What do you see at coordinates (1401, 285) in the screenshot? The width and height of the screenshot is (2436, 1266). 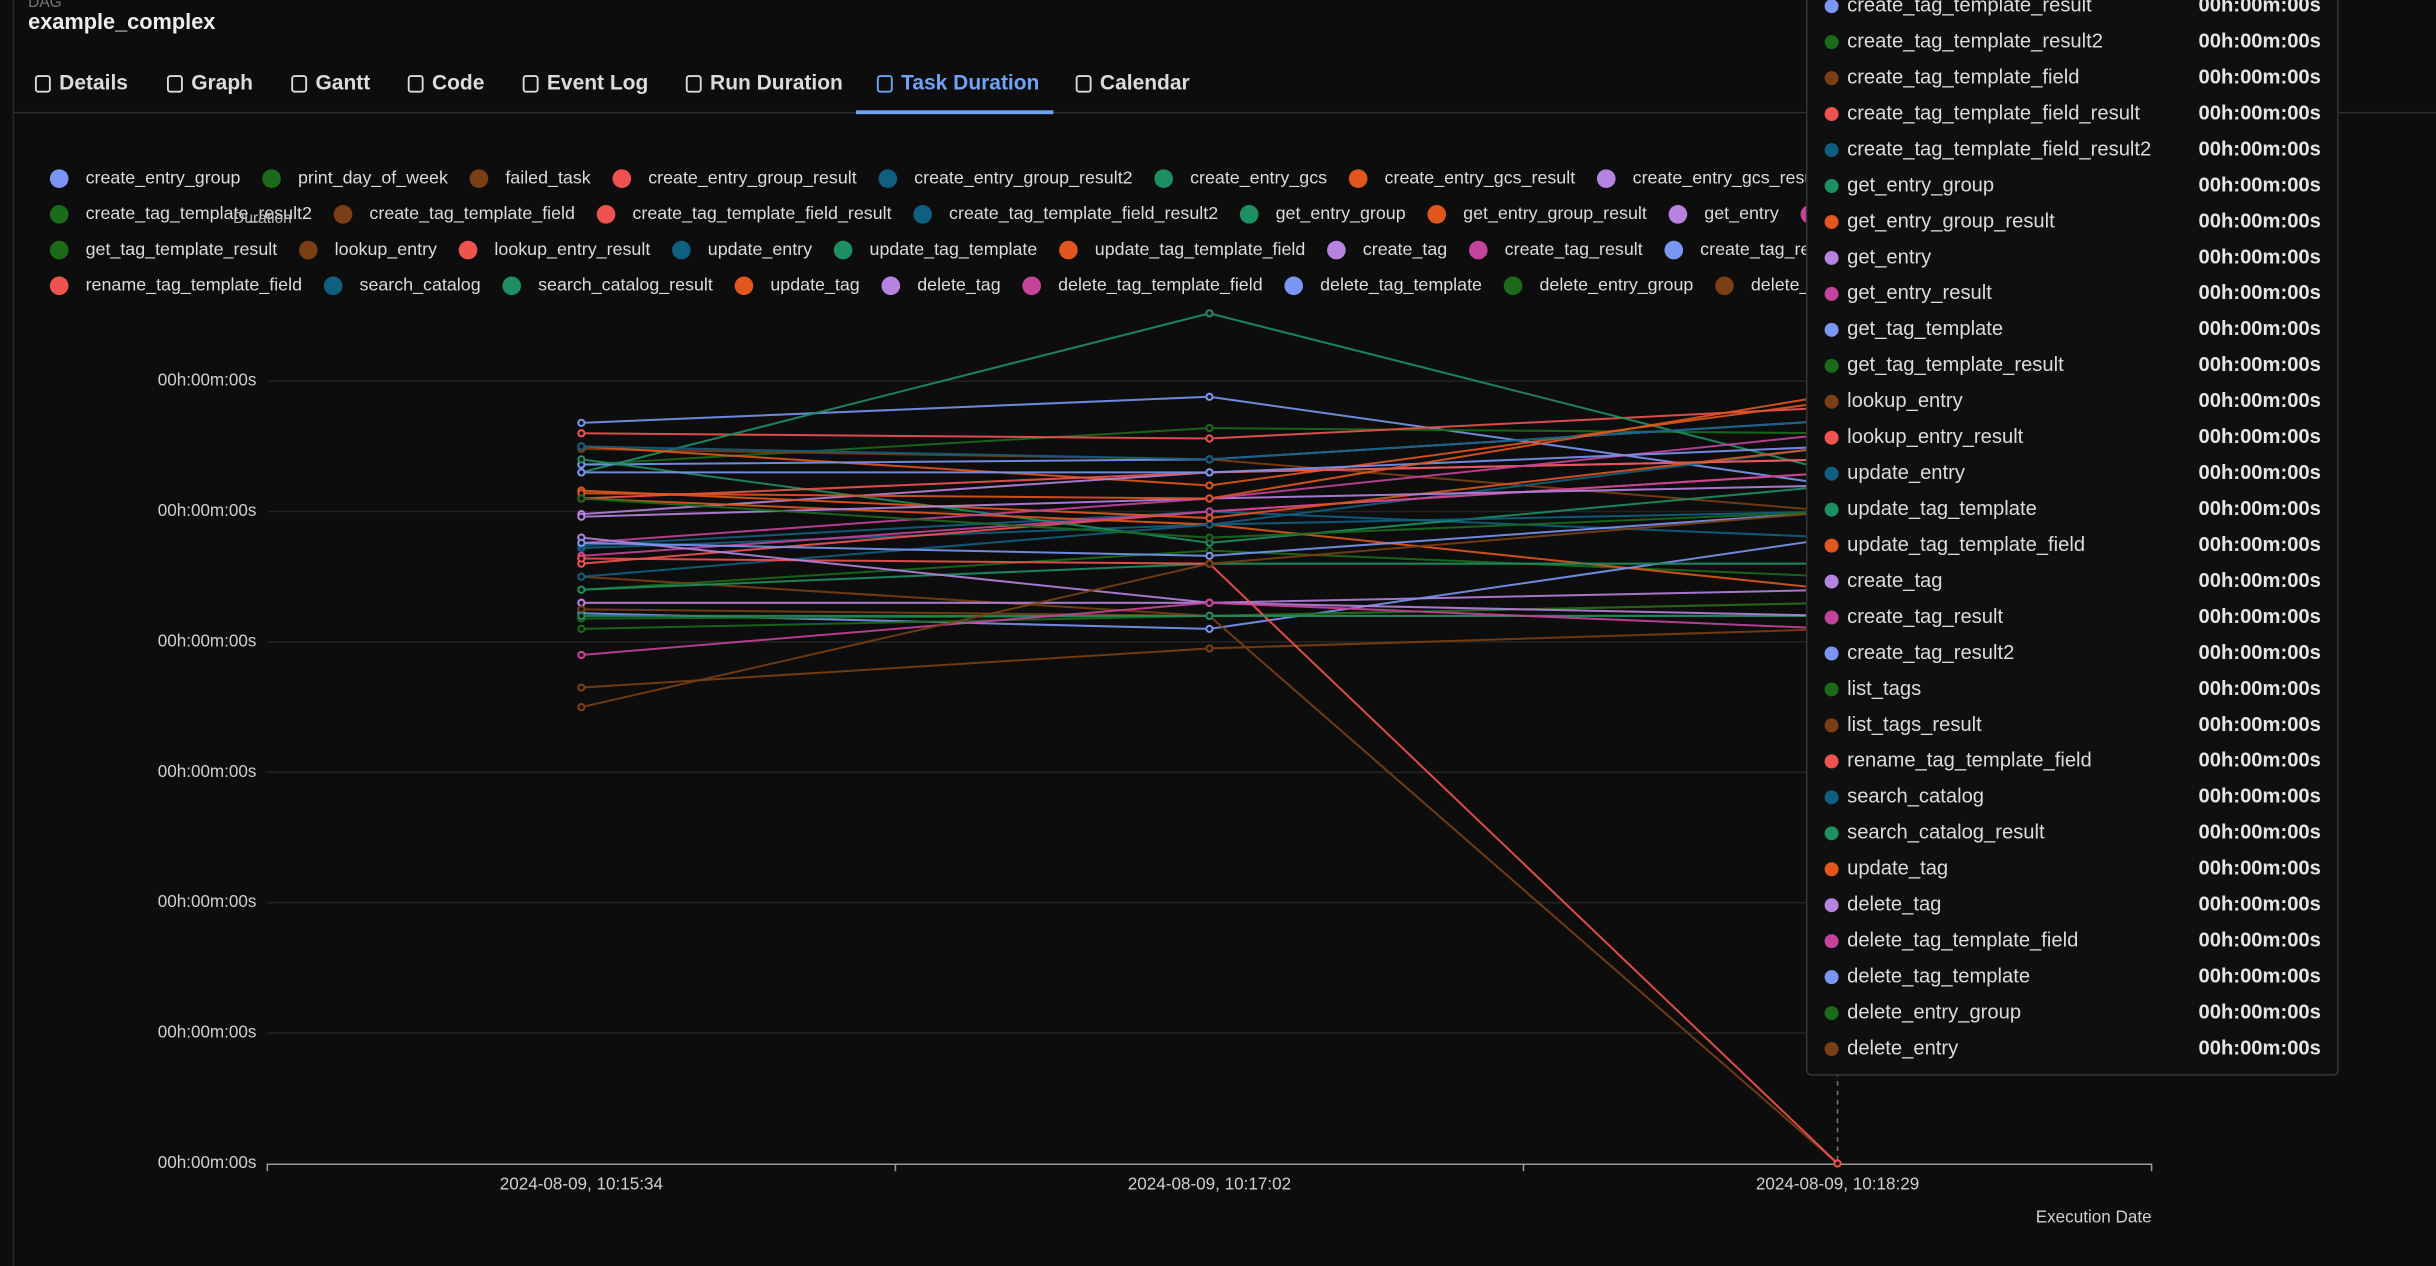 I see `legend-label: delete_tag_template` at bounding box center [1401, 285].